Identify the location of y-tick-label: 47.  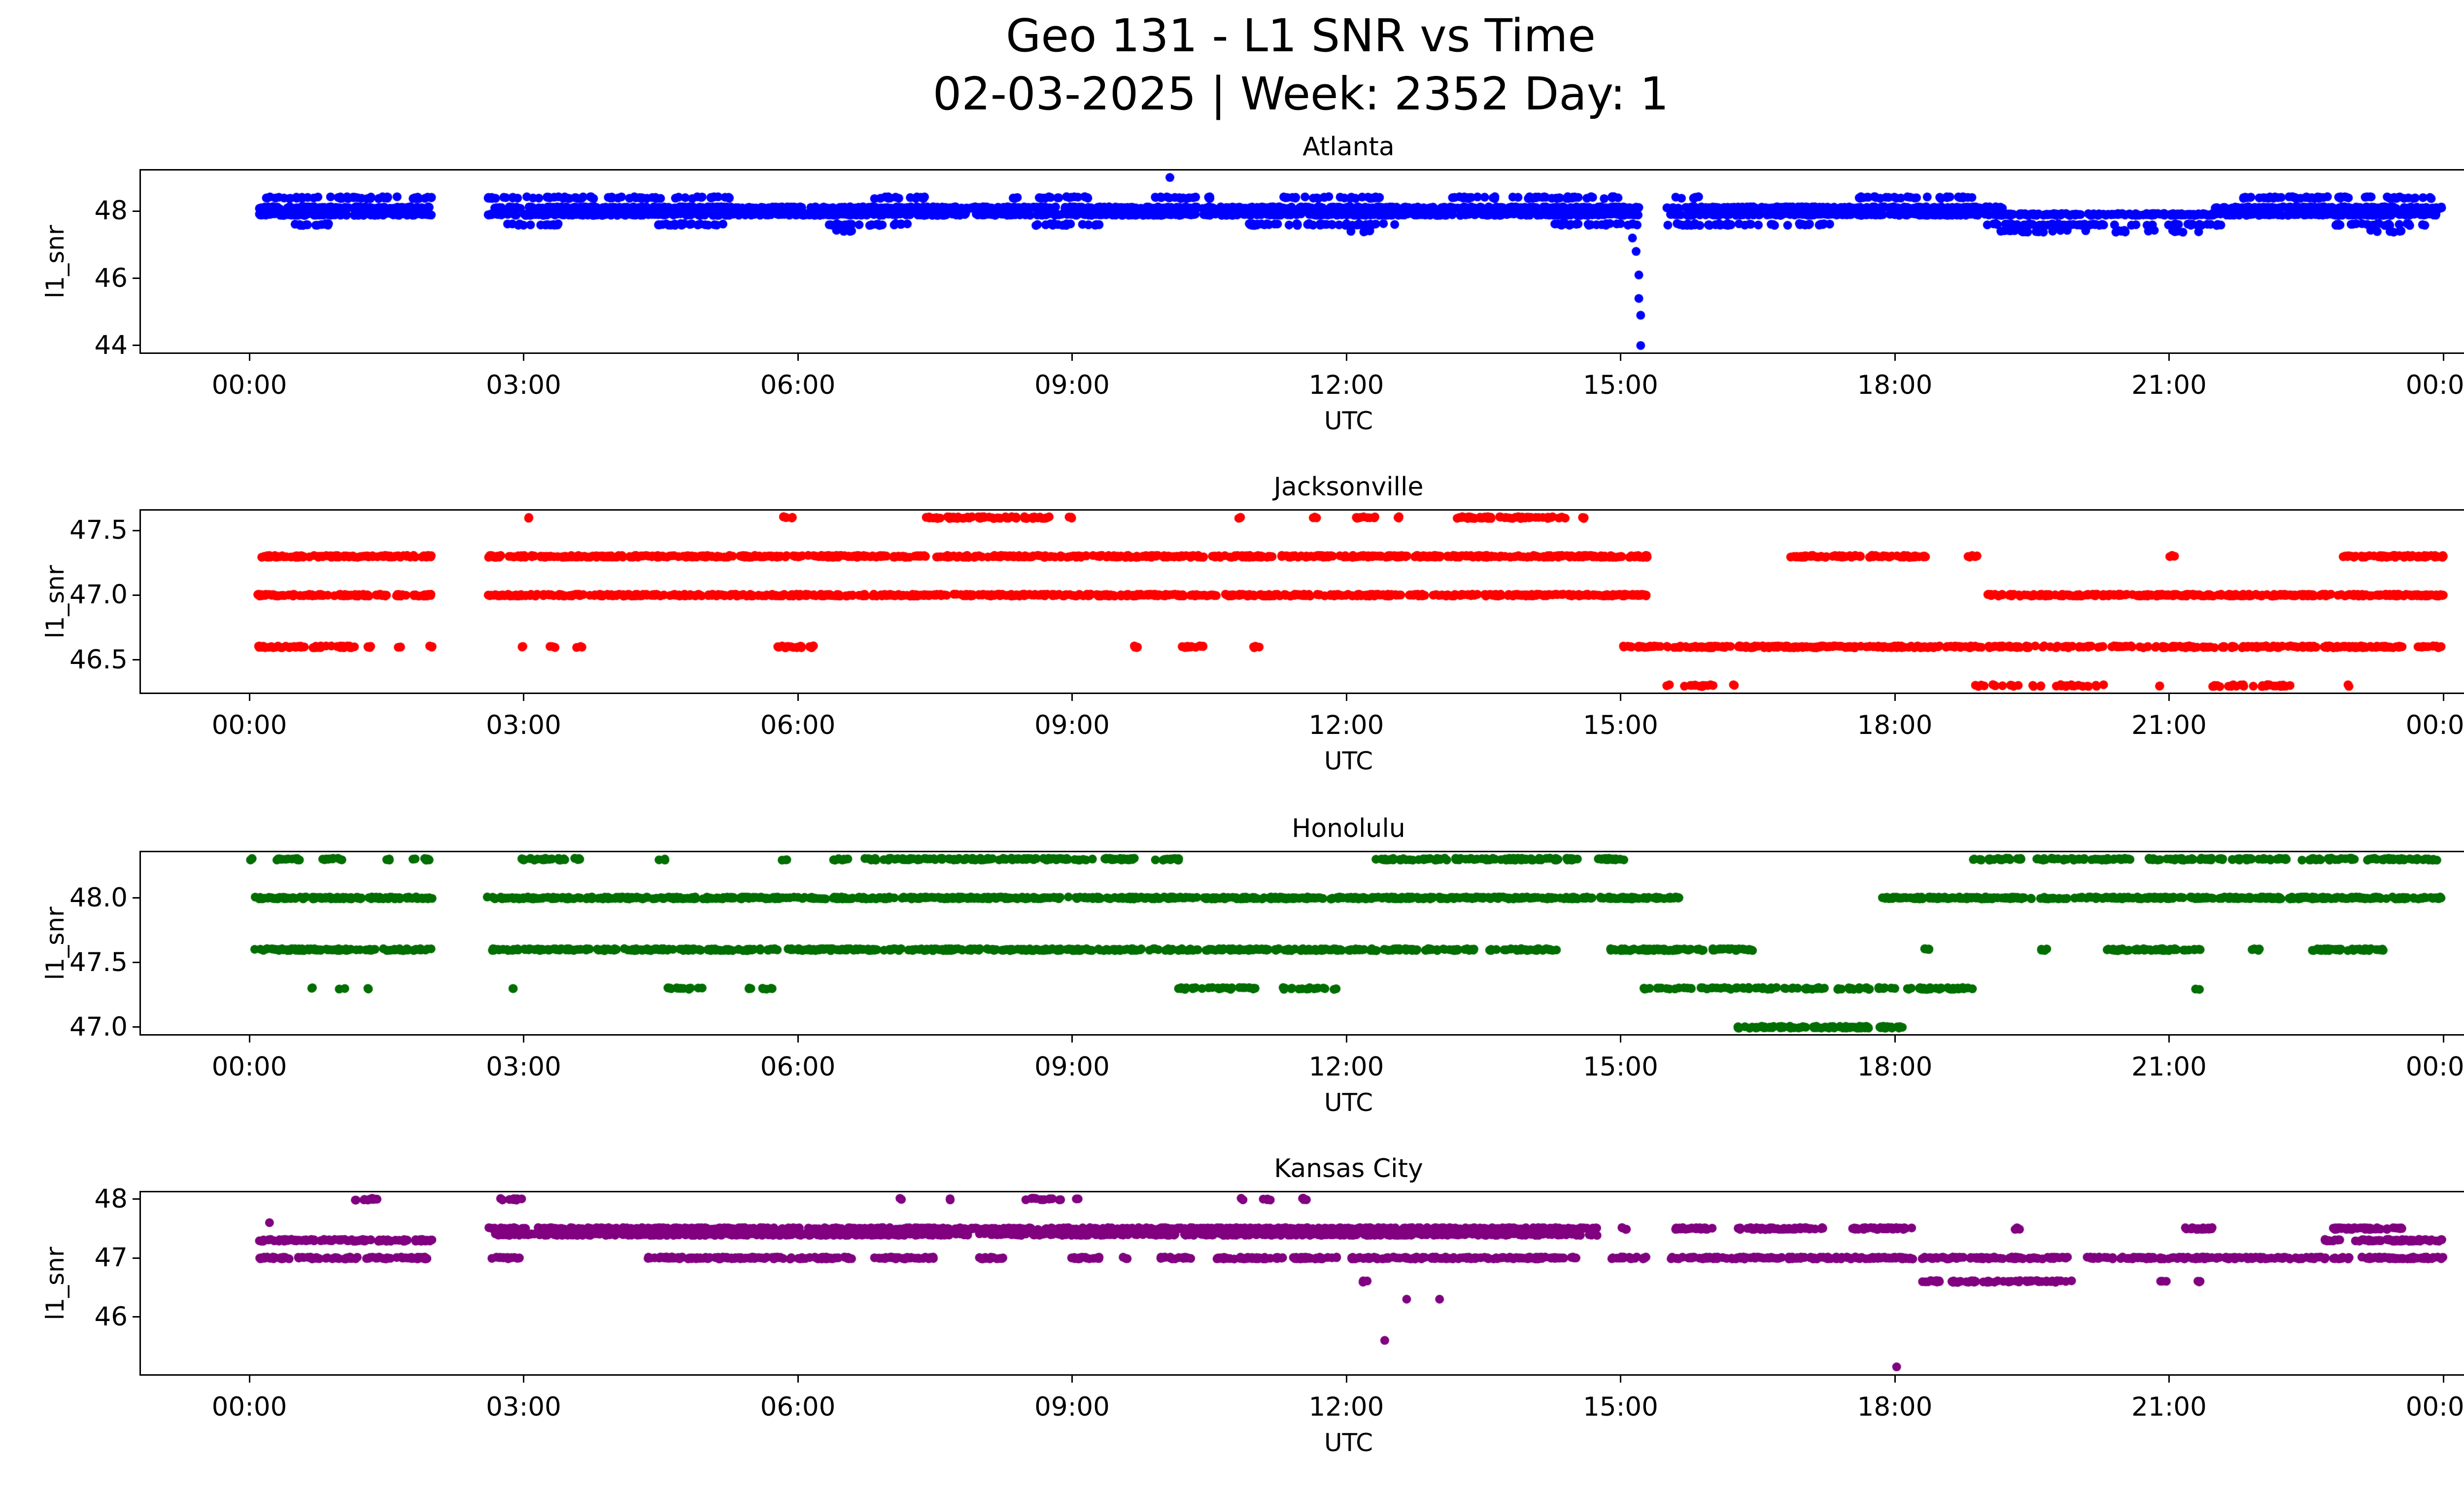
(111, 1258).